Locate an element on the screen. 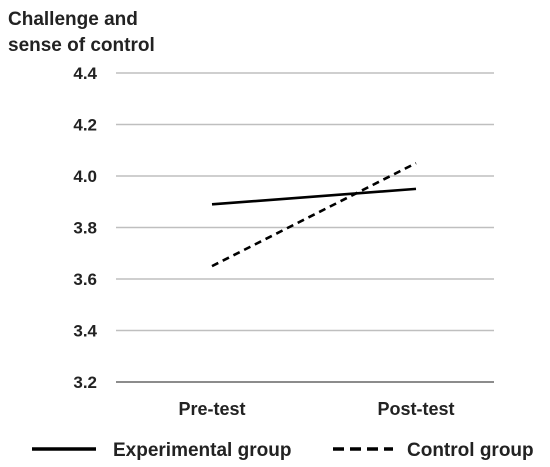 This screenshot has width=550, height=467. data-series is located at coordinates (314, 214).